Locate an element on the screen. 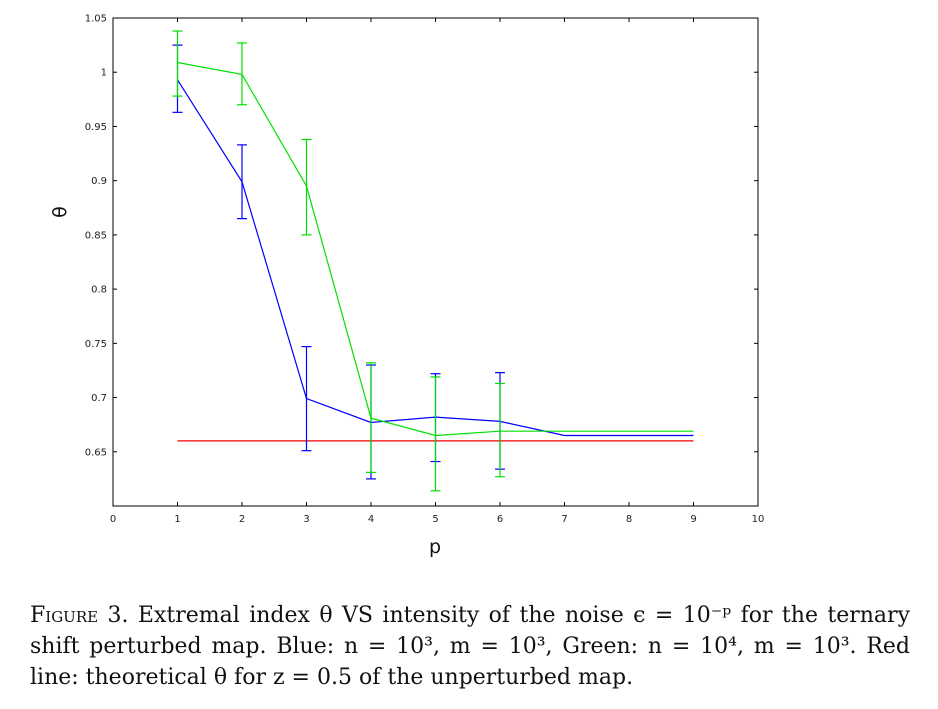 Image resolution: width=938 pixels, height=709 pixels. y-tick-label: 0.9 is located at coordinates (99, 181).